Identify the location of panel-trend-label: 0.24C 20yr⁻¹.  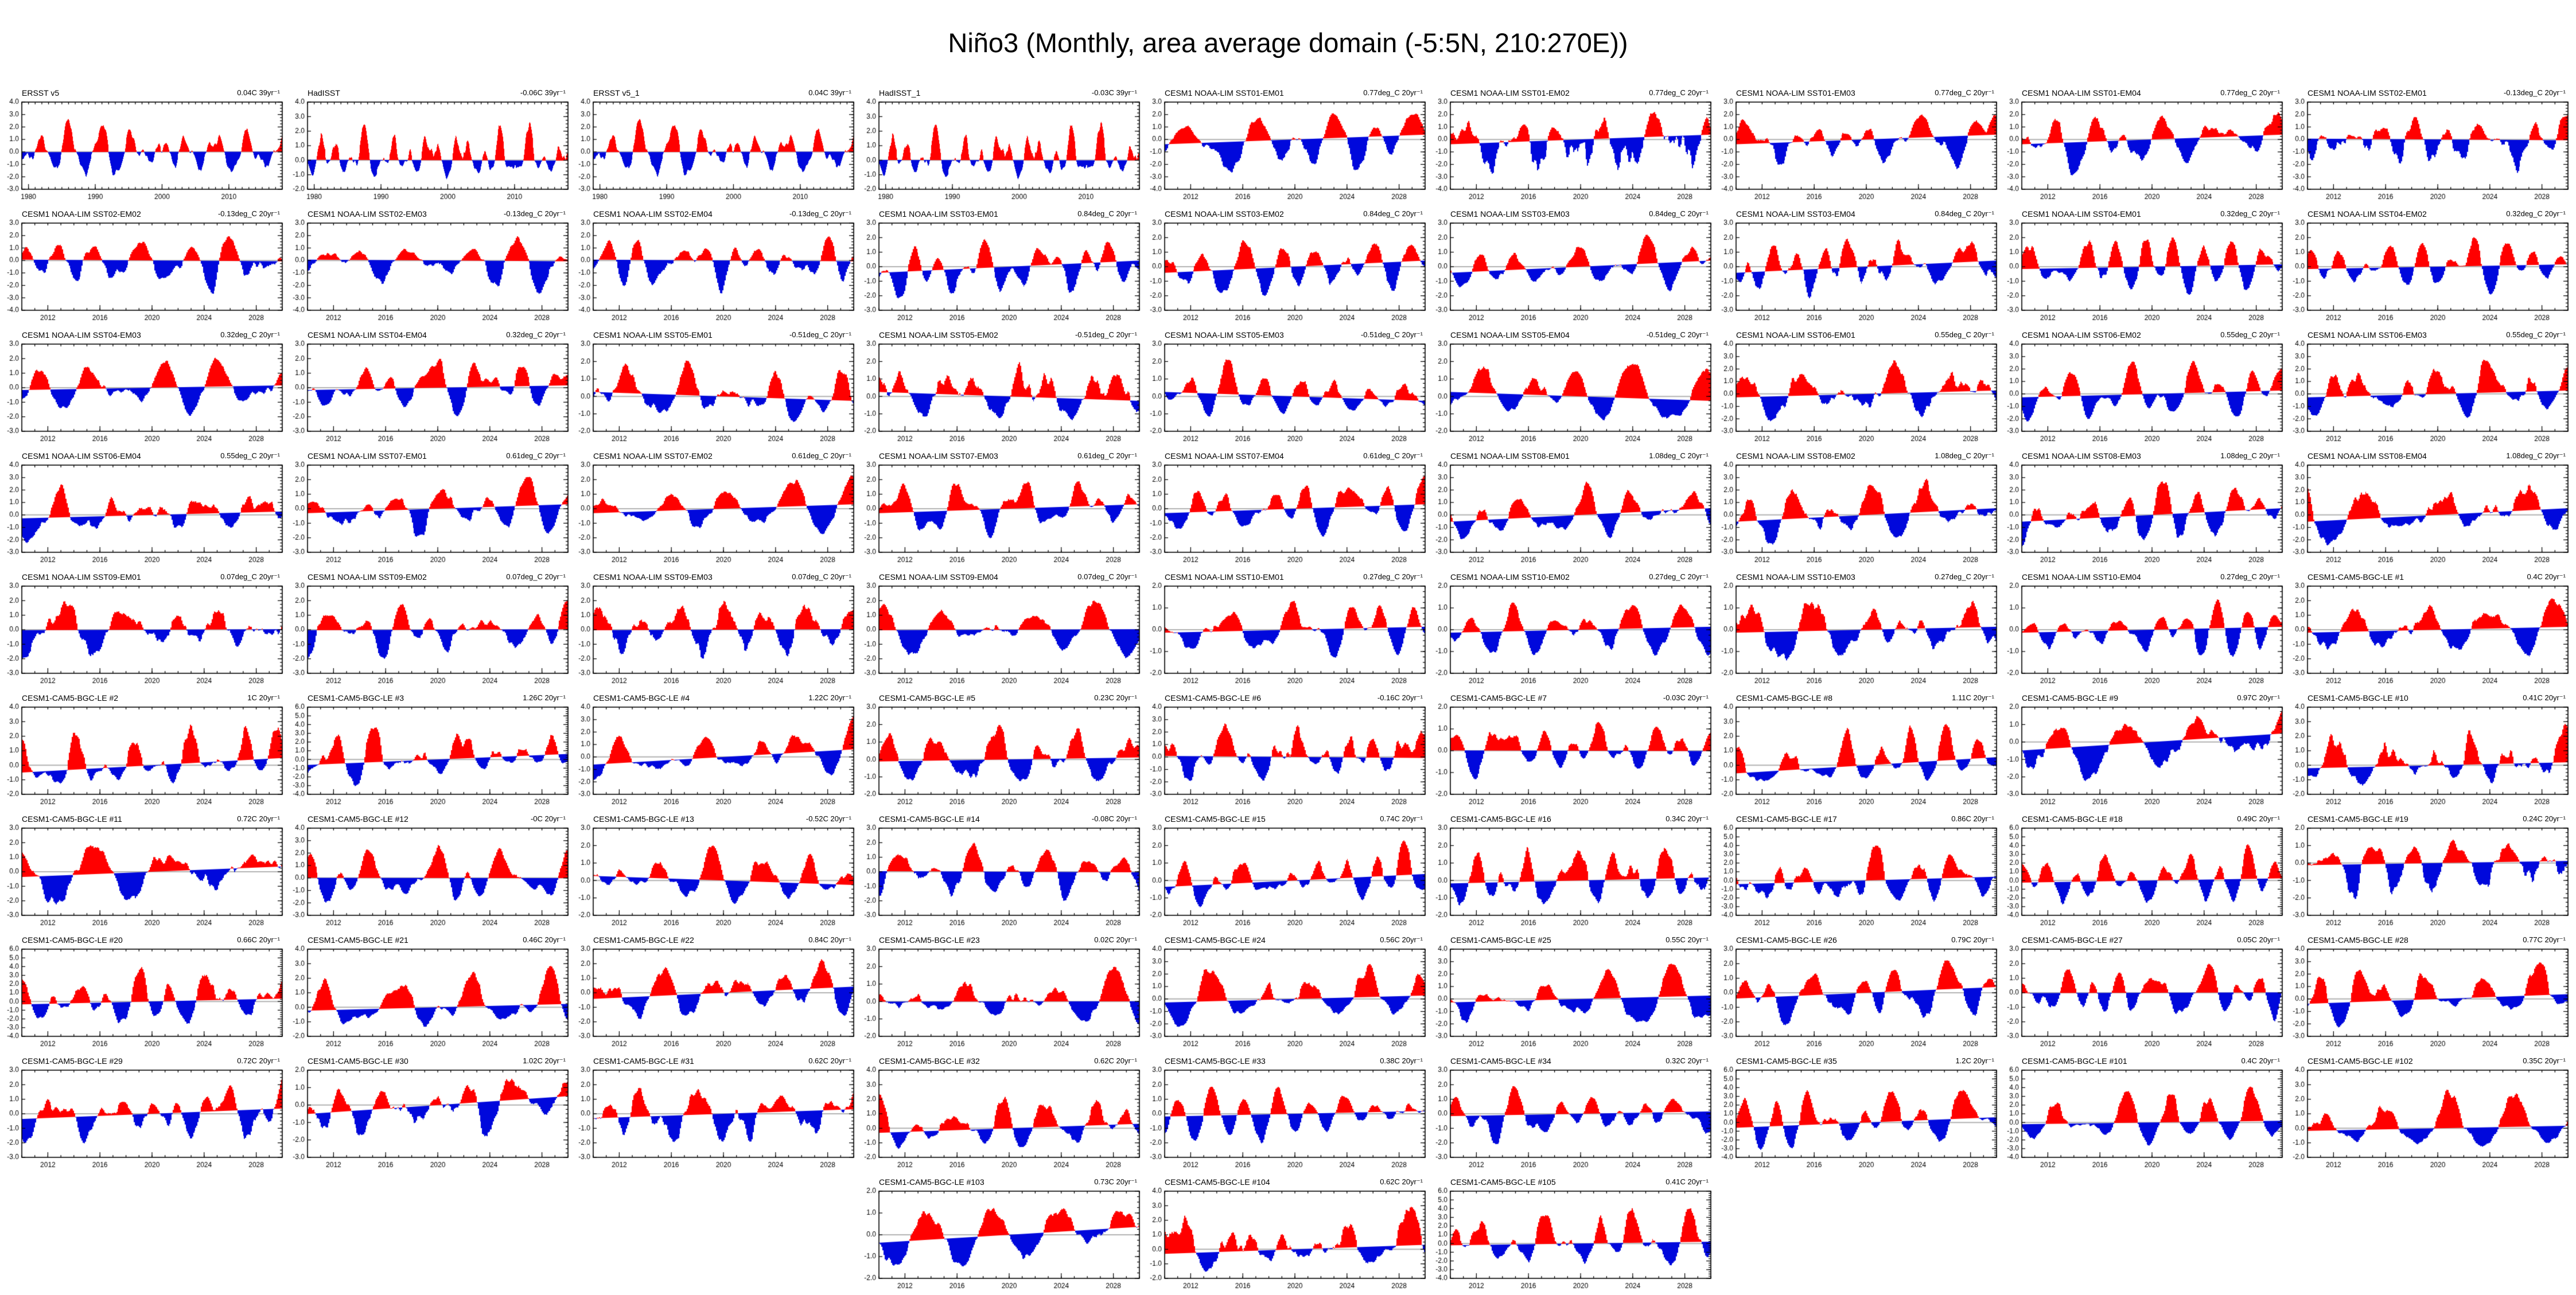
(2544, 818).